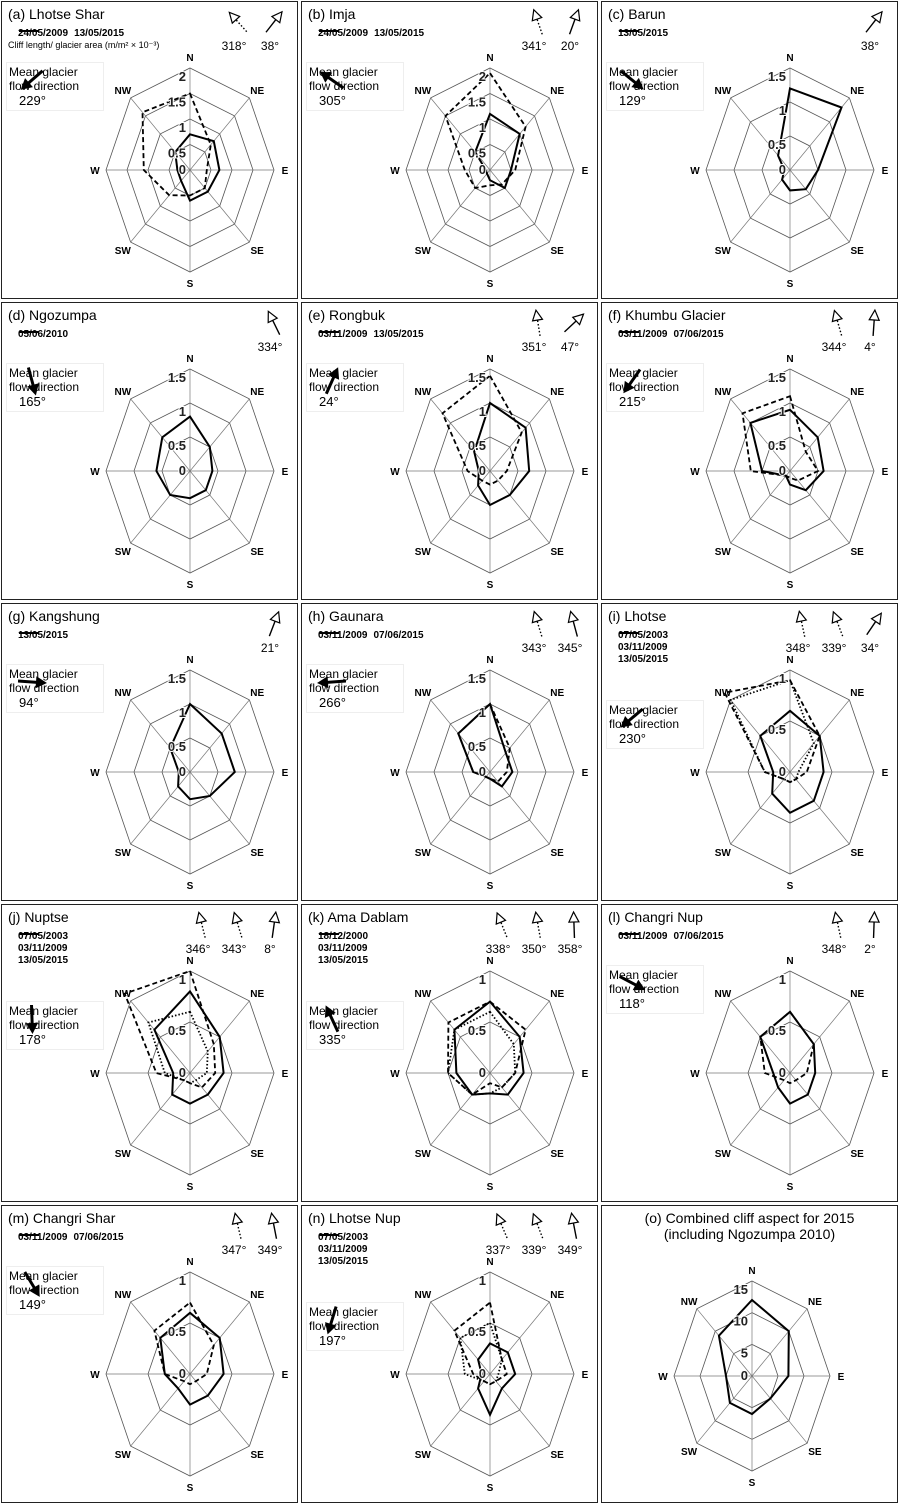 This screenshot has width=899, height=1508. I want to click on legend: 03/11/2009 07/06/2015, so click(371, 635).